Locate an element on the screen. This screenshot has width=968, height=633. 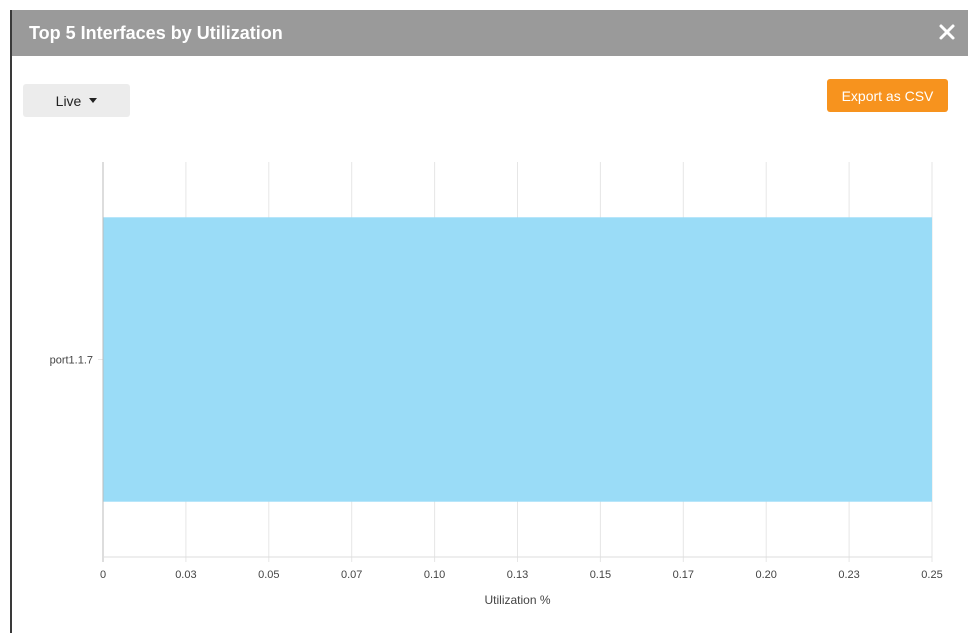
modal-title: Top 5 Interfaces by Utilization is located at coordinates (156, 33).